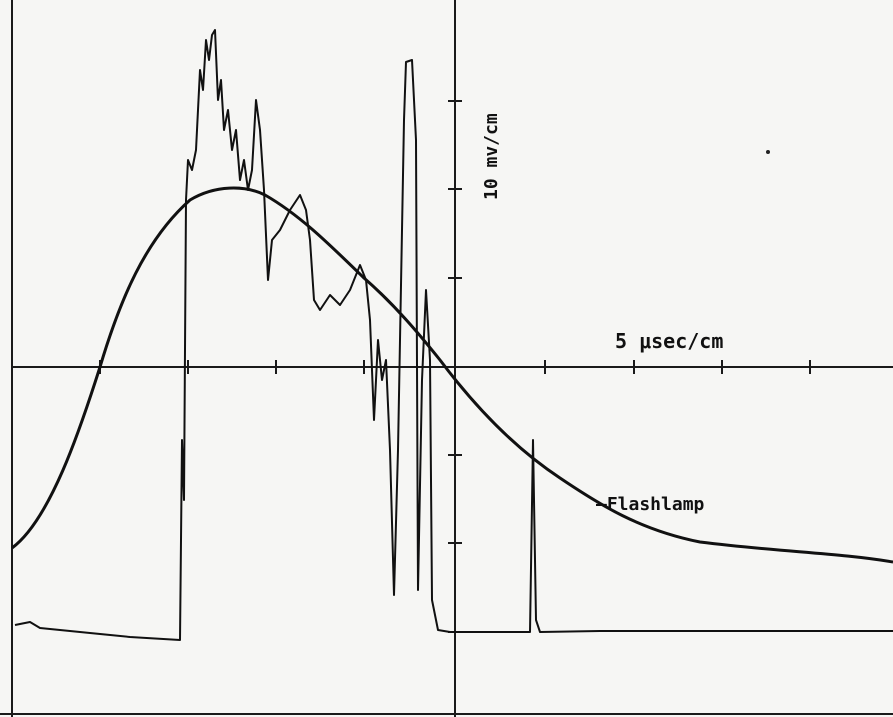 Image resolution: width=893 pixels, height=717 pixels. Describe the element at coordinates (669, 341) in the screenshot. I see `horizontal-scale-label: 5 μsec/cm` at that location.